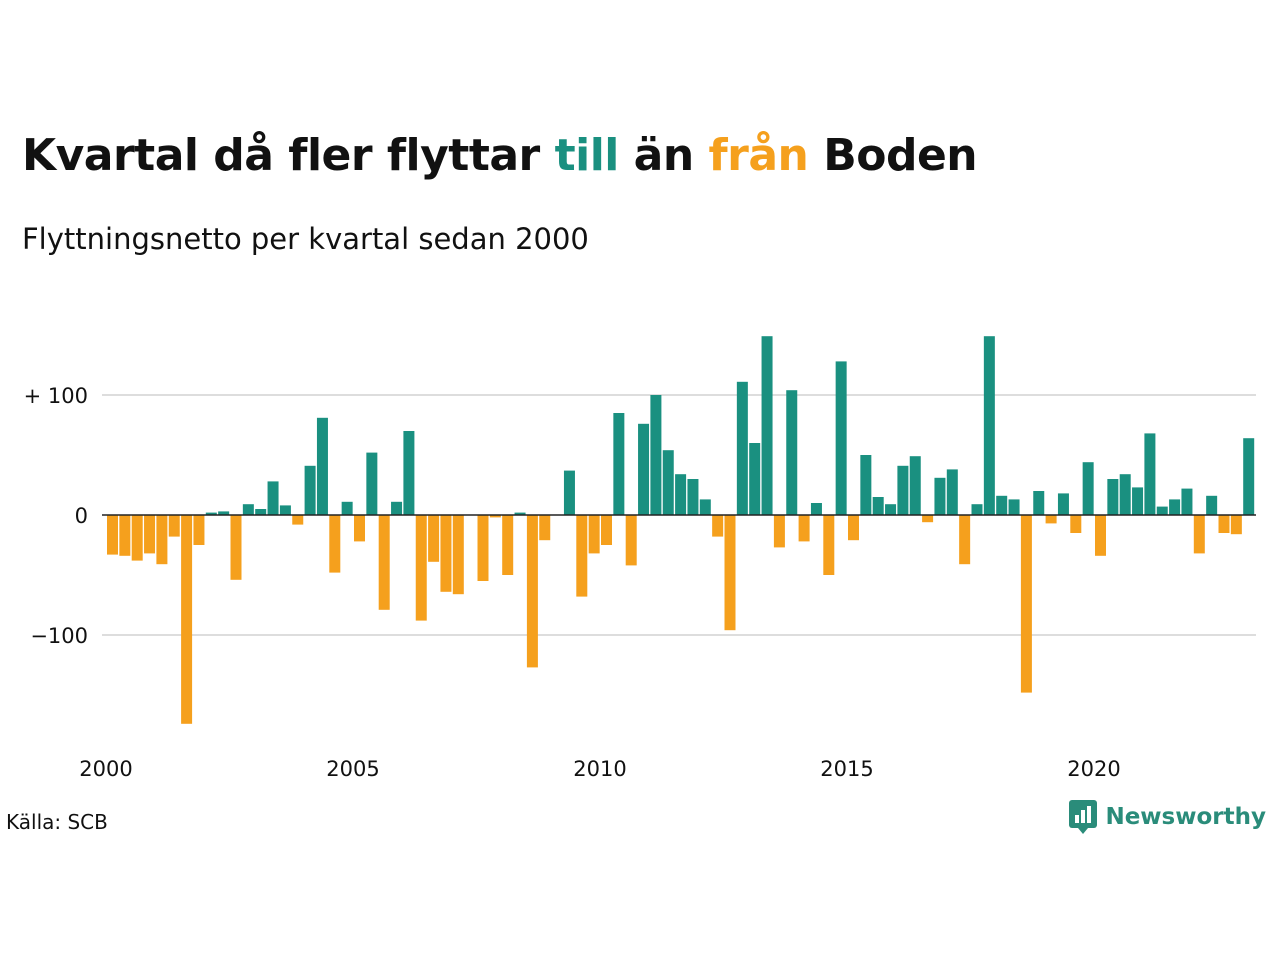 The height and width of the screenshot is (960, 1280). Describe the element at coordinates (663, 155) in the screenshot. I see `title-part-2: än` at that location.